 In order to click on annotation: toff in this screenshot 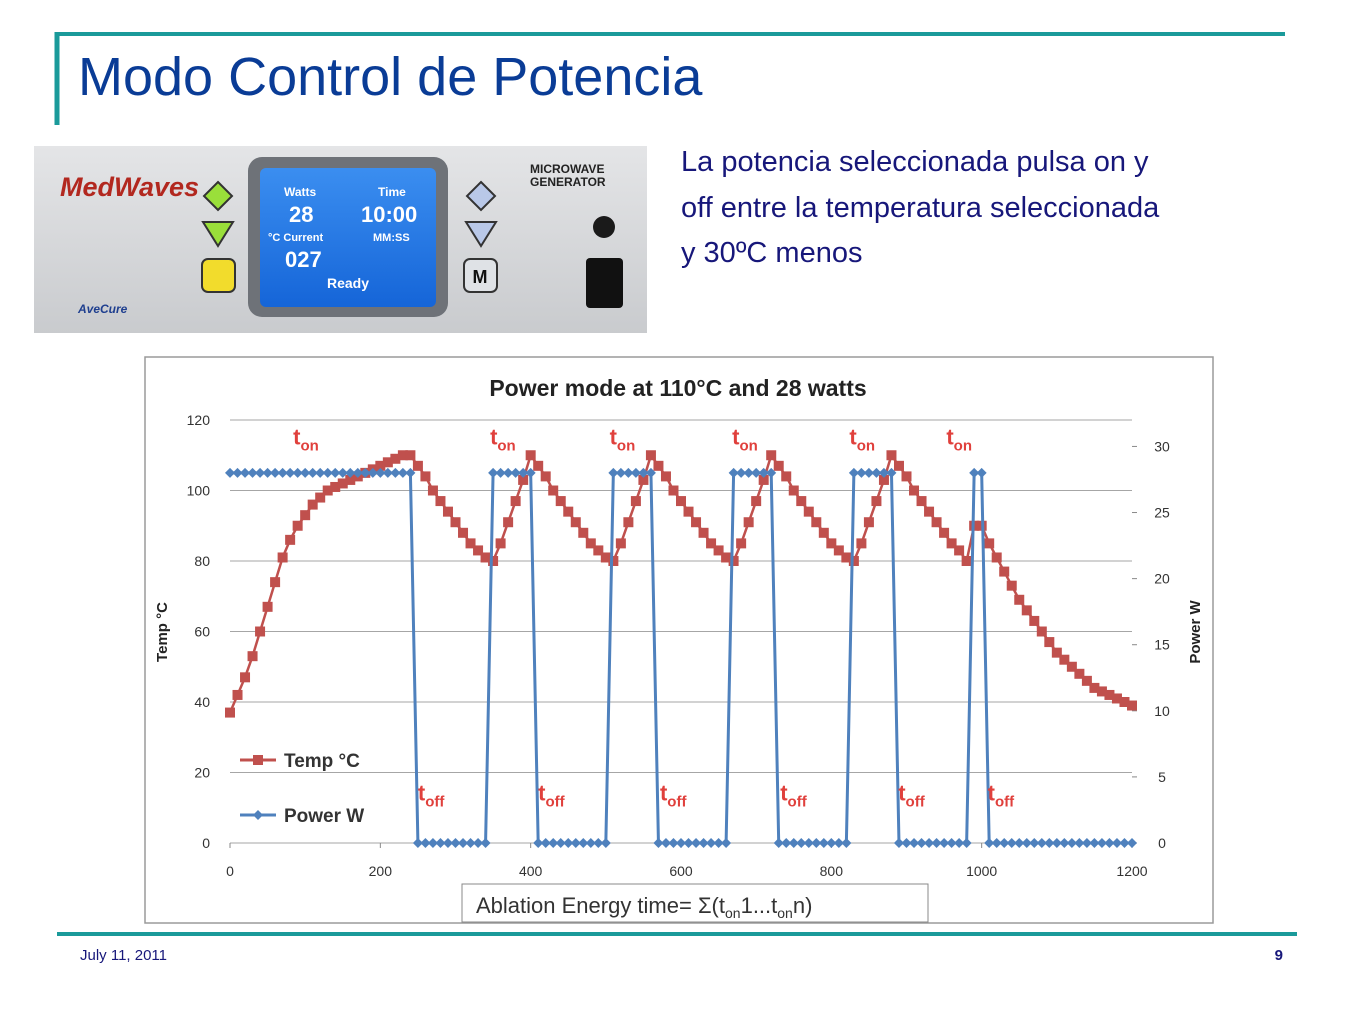, I will do `click(673, 796)`.